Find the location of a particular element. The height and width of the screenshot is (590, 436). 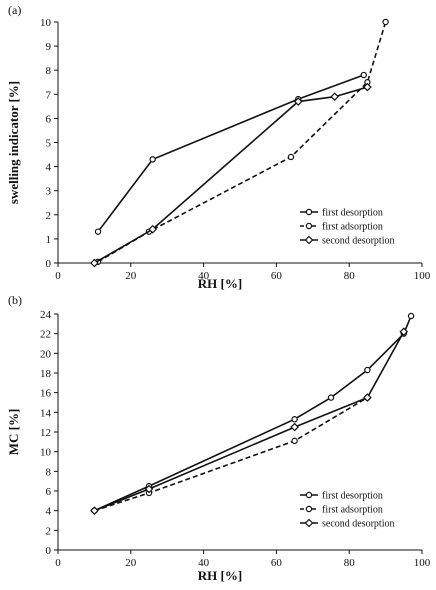

y-tick-label: 18 is located at coordinates (46, 374).